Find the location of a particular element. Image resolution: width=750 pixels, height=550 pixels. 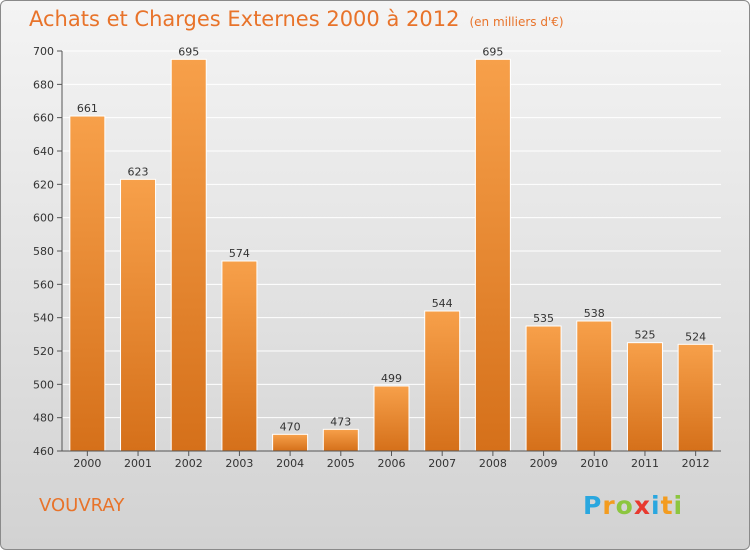

data-label: 524 is located at coordinates (695, 336).